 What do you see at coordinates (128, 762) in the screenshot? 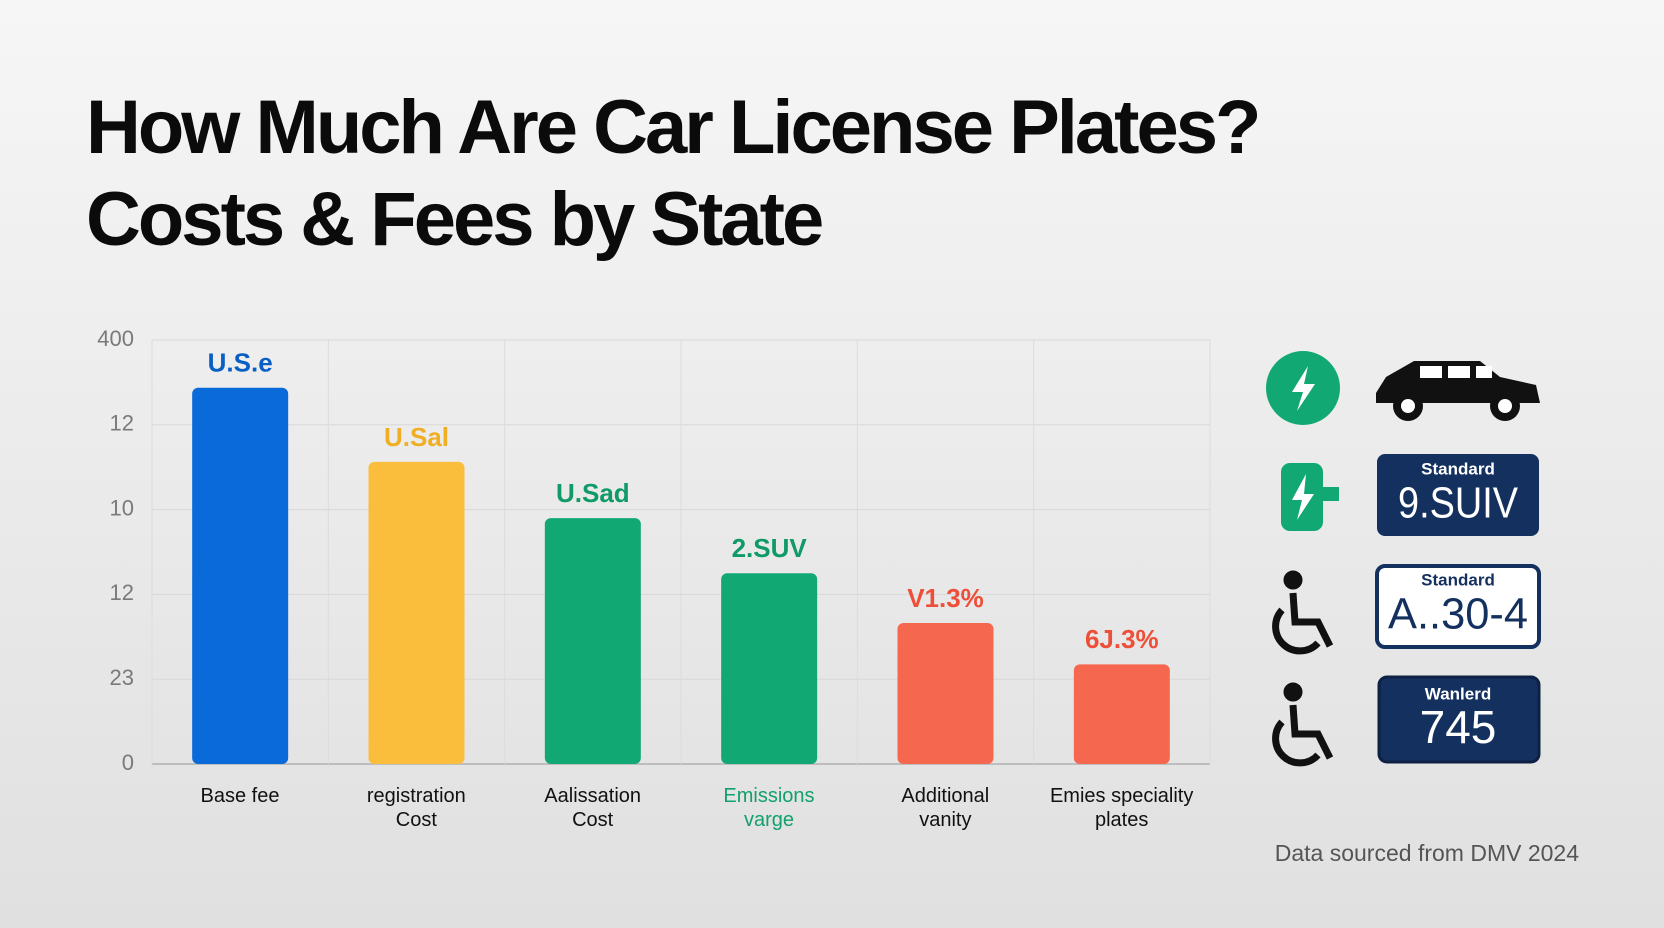
I see `y-tick-label: 0` at bounding box center [128, 762].